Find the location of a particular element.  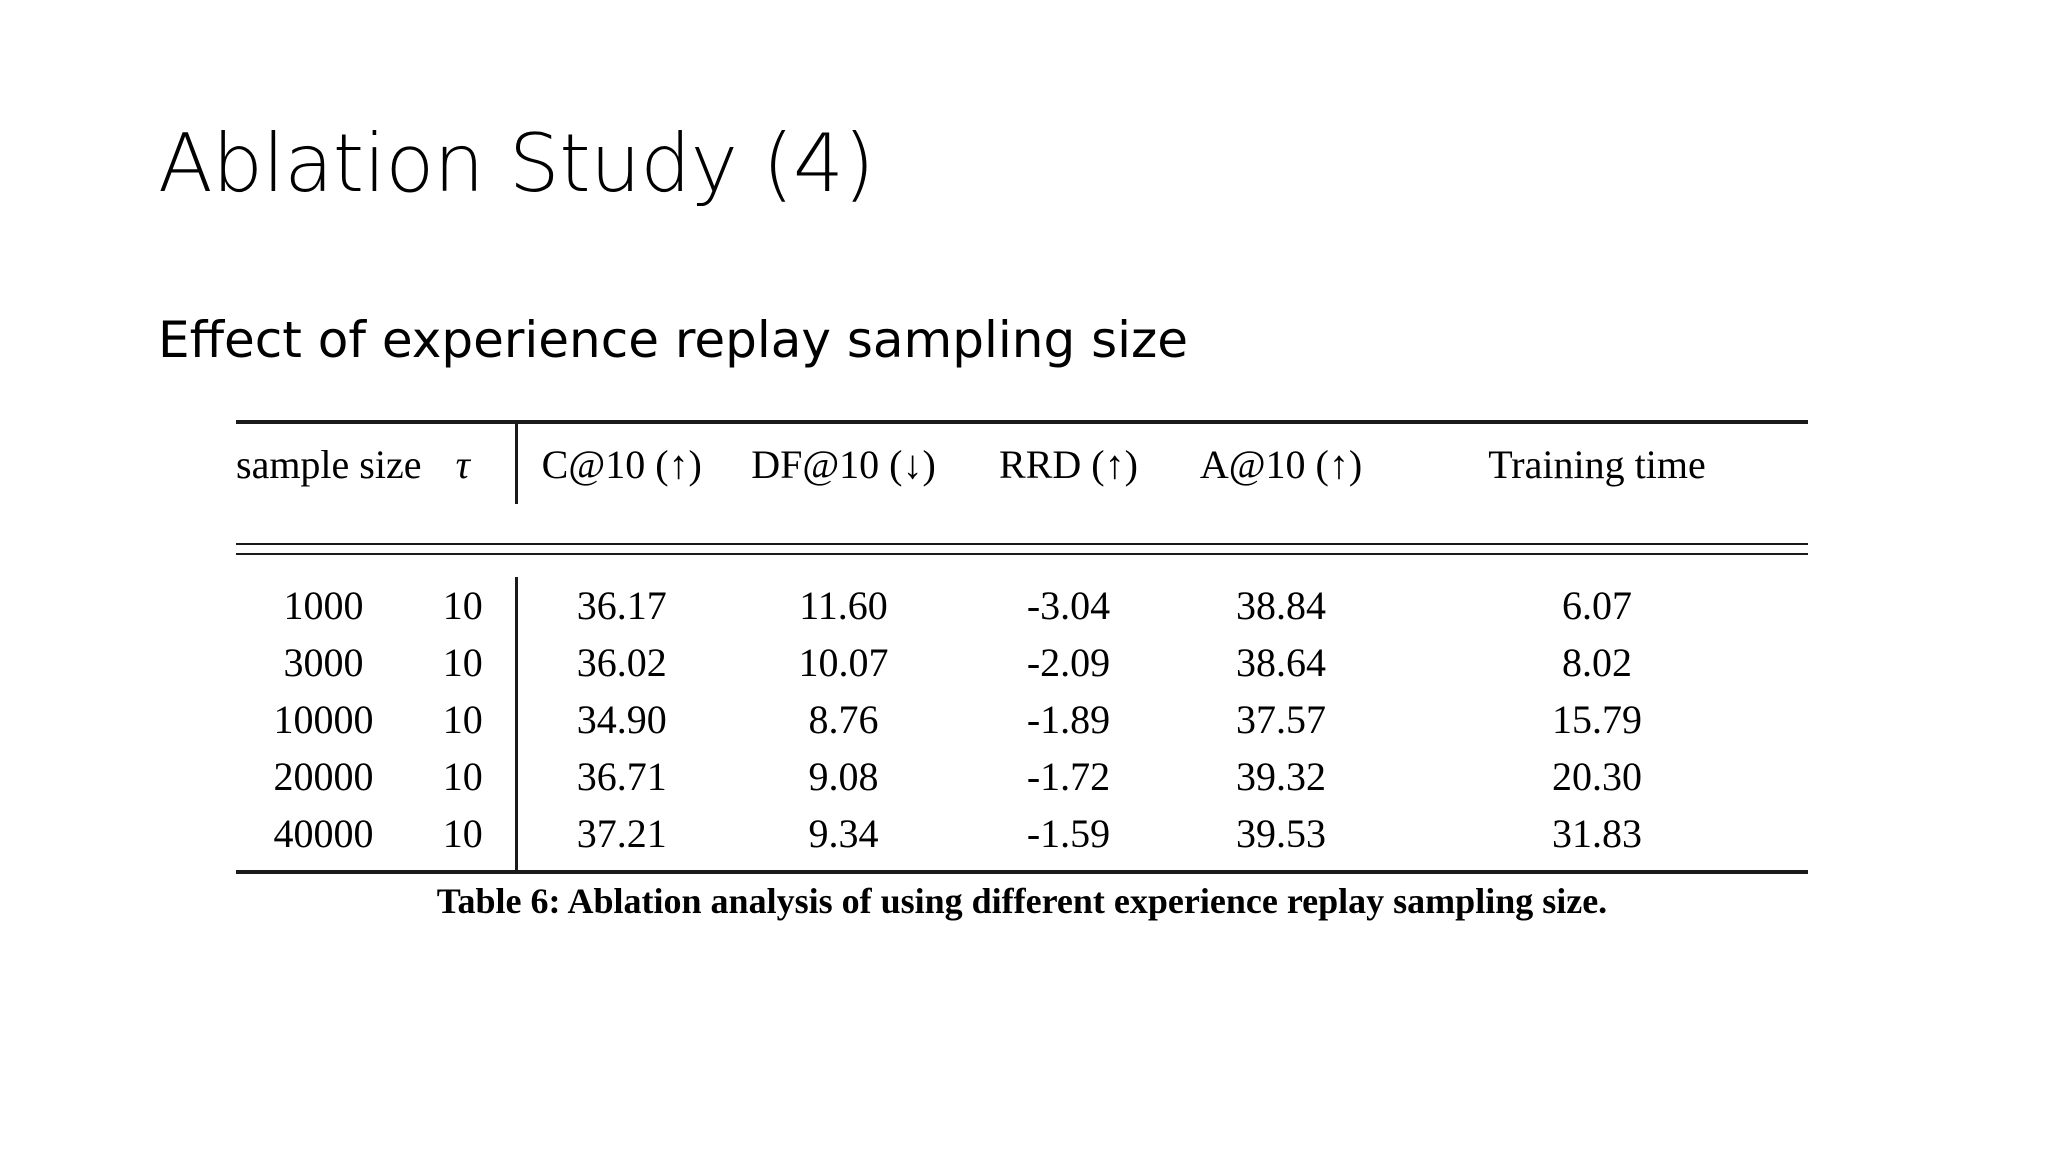

table-bottom-rule is located at coordinates (1022, 872).